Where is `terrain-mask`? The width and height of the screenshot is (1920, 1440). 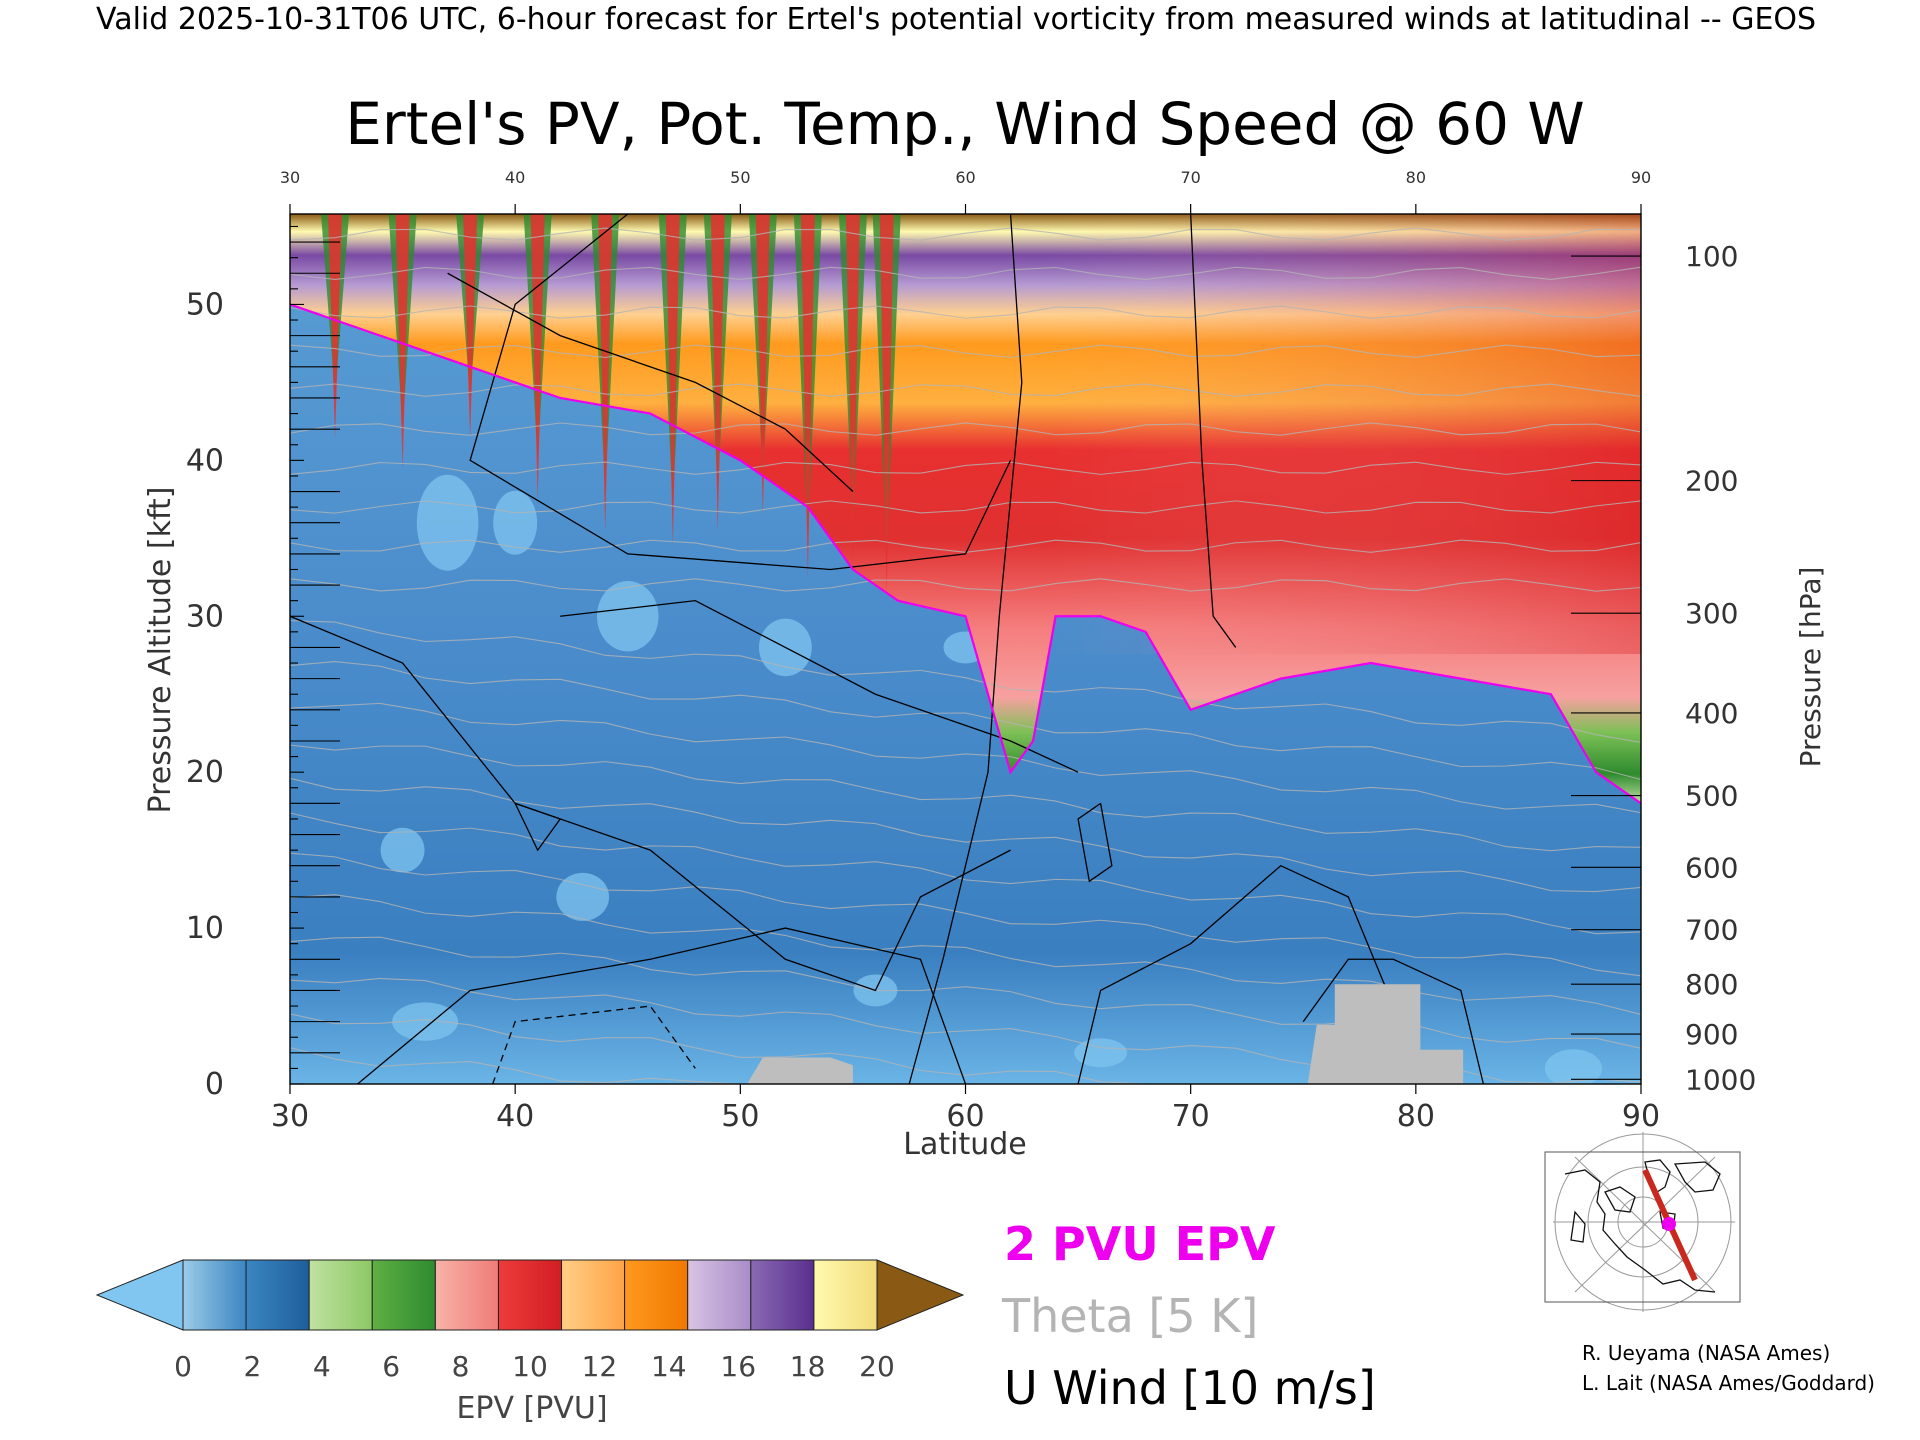
terrain-mask is located at coordinates (1105, 1034).